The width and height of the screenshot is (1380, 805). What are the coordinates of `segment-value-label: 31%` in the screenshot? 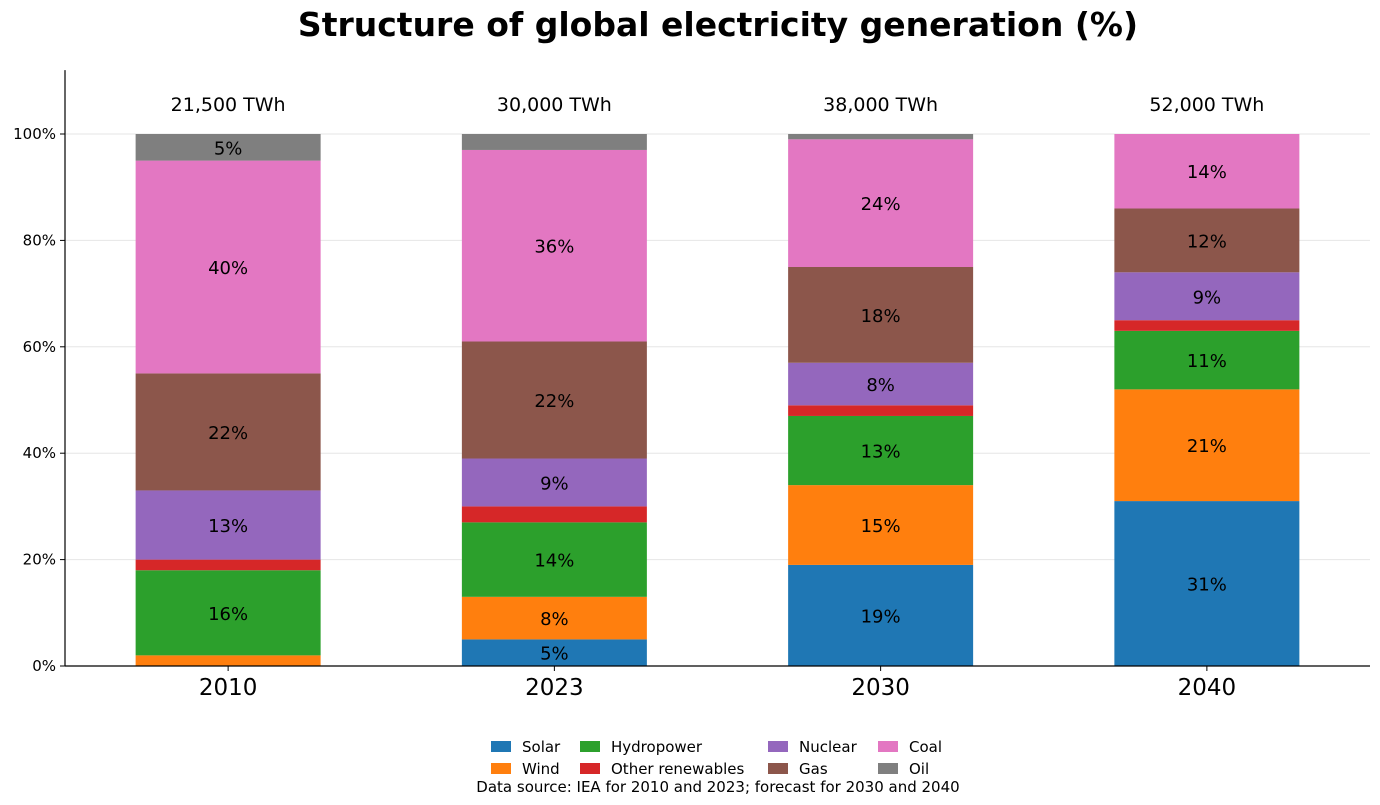 It's located at (1207, 585).